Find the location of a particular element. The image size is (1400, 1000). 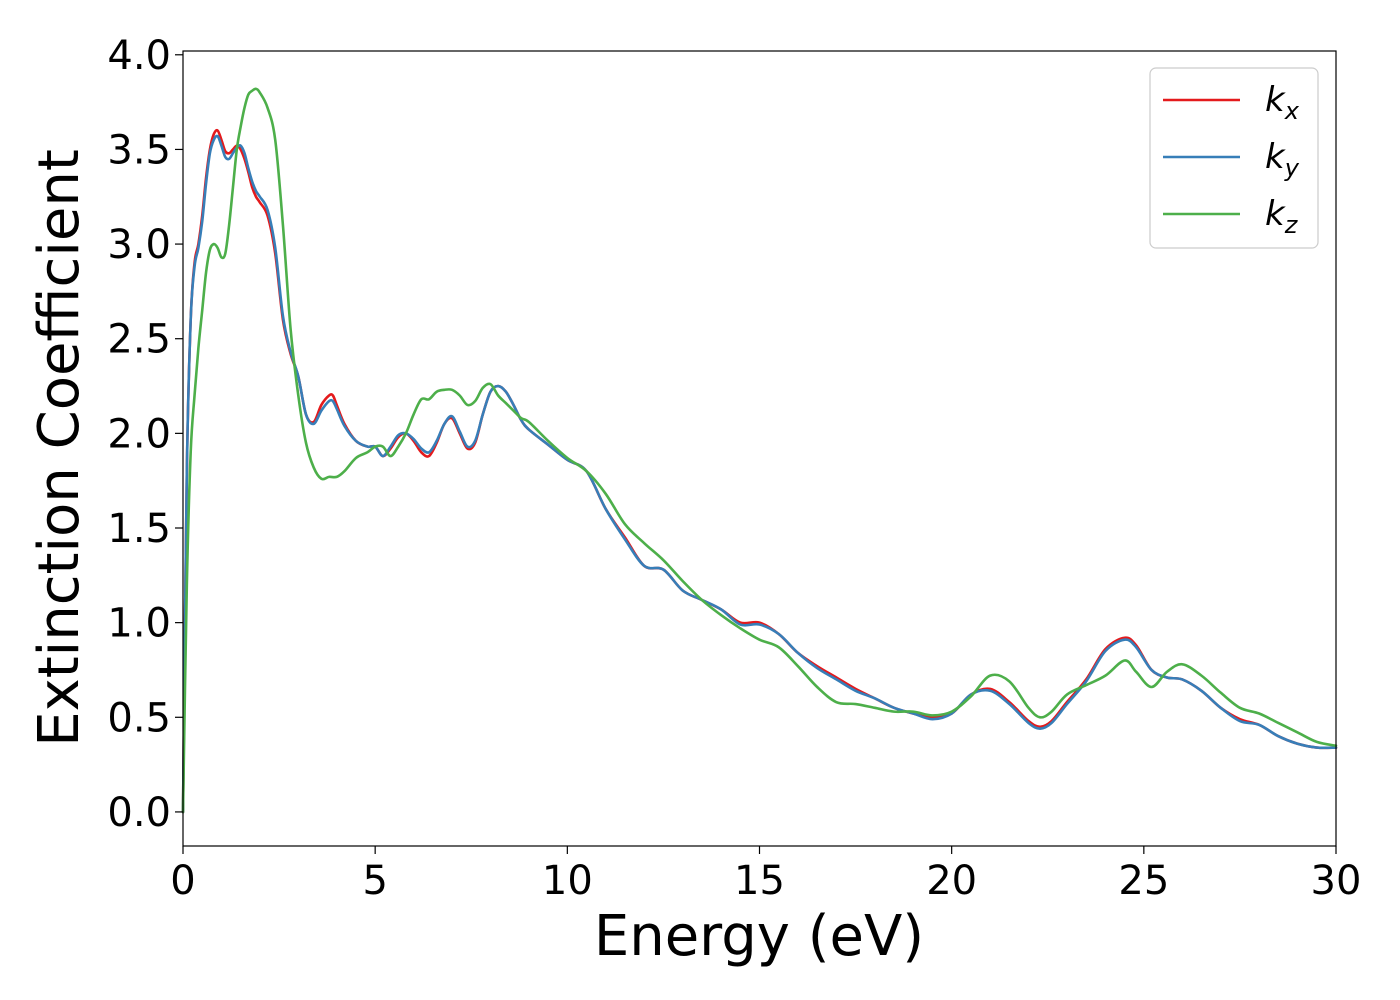

x-tick-label: 10 is located at coordinates (567, 881).